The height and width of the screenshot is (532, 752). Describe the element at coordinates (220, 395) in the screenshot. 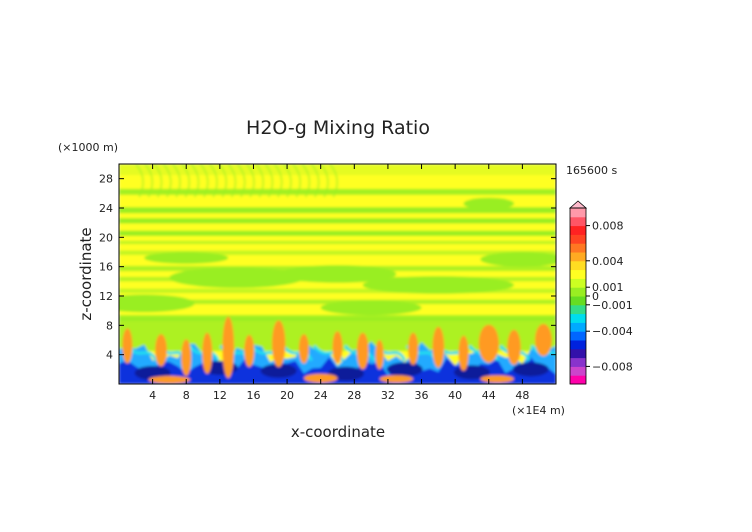

I see `x-tick-label: 12` at that location.